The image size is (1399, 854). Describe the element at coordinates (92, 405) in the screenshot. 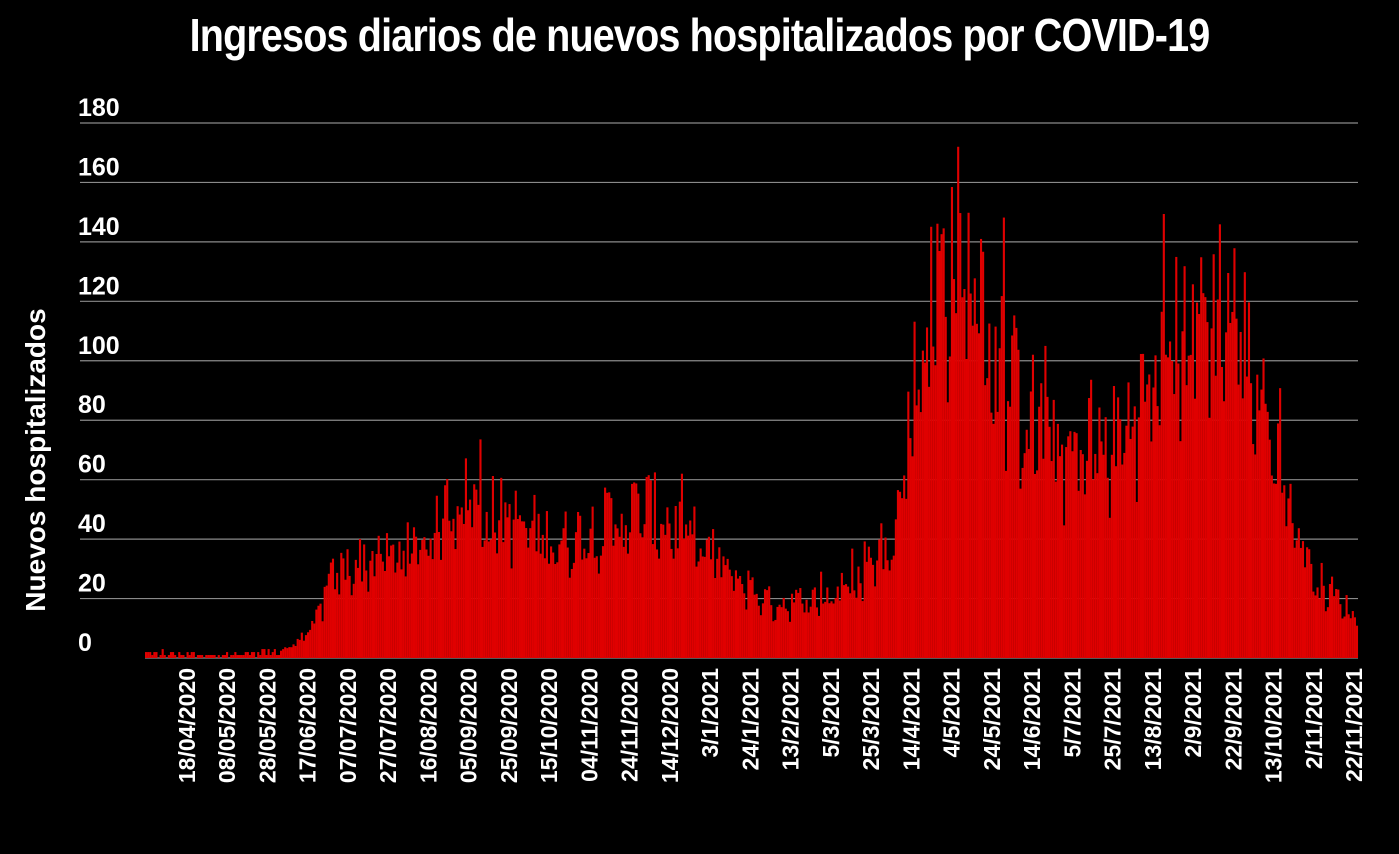

I see `y-tick-label: 80` at that location.